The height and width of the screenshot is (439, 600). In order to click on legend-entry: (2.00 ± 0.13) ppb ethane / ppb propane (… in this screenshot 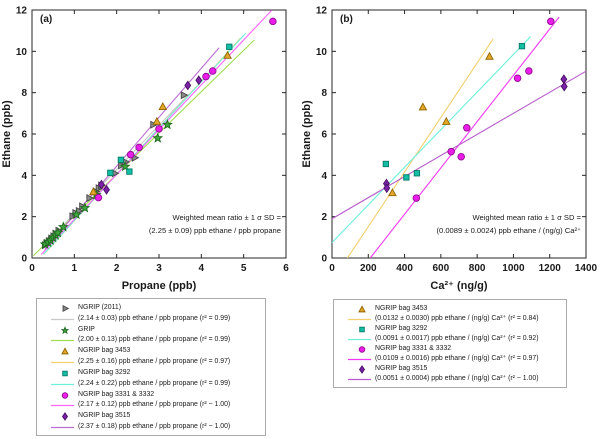, I will do `click(151, 340)`.